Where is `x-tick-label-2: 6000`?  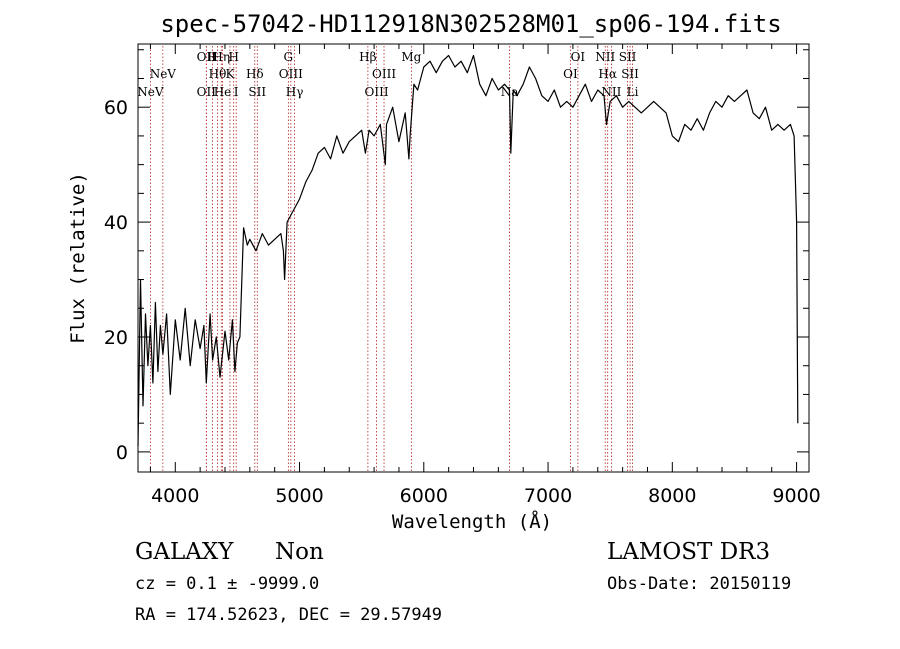
x-tick-label-2: 6000 is located at coordinates (424, 496).